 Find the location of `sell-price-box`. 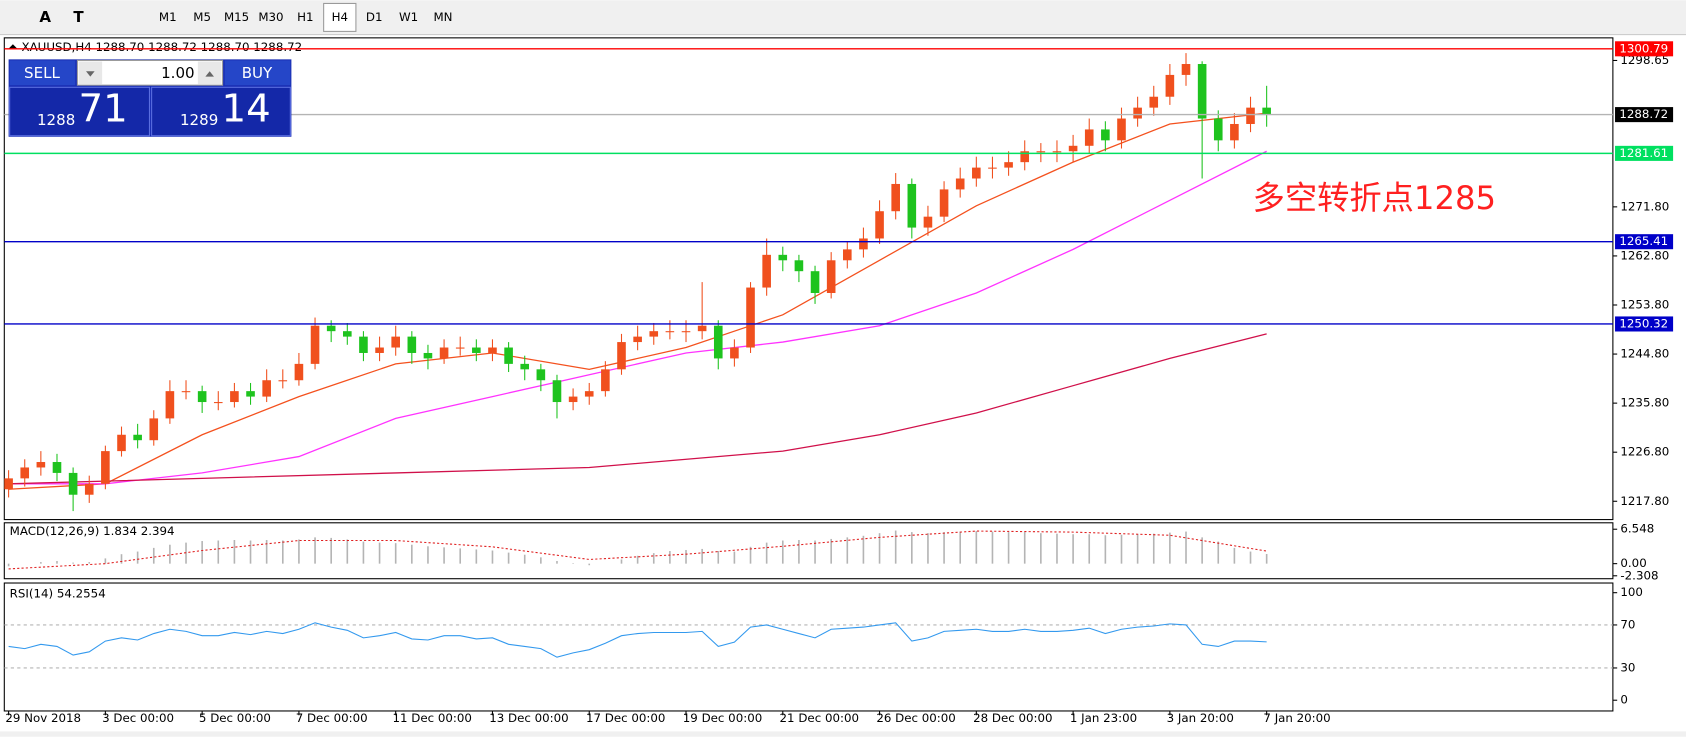

sell-price-box is located at coordinates (79, 111).